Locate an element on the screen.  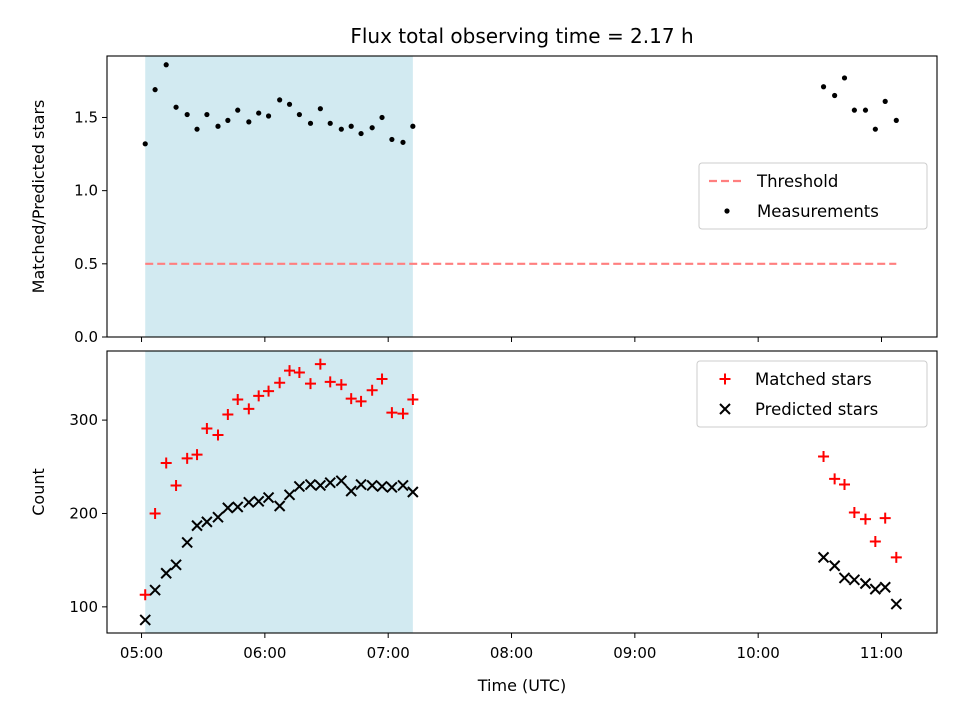
y-tick-label: 100 is located at coordinates (83, 607).